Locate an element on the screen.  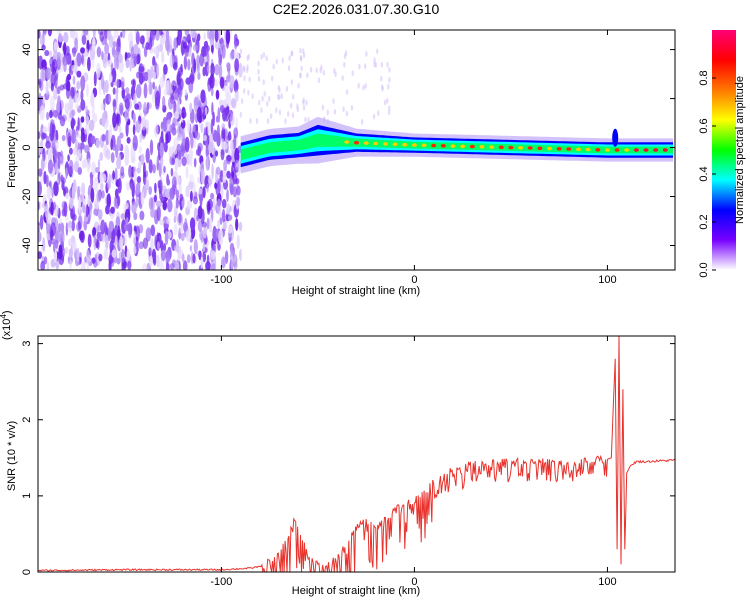
colorbar-tick-label: 0.2 is located at coordinates (704, 221).